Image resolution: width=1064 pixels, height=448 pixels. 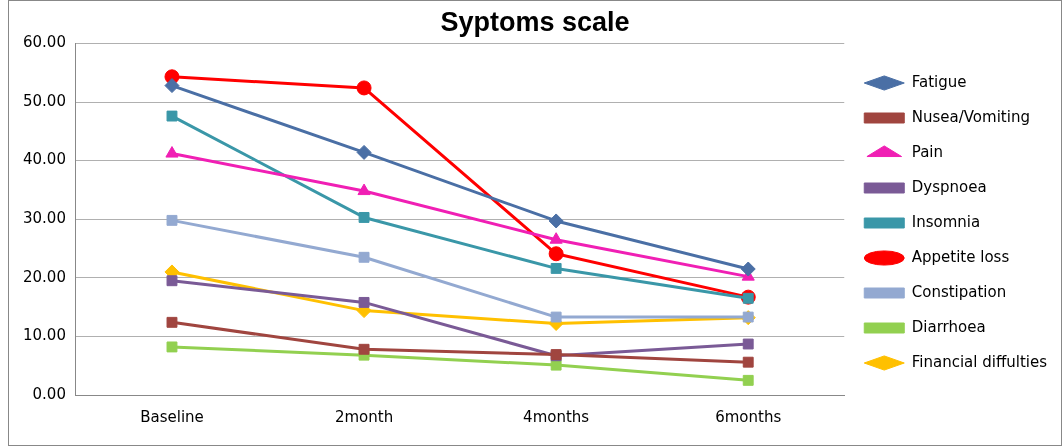 I want to click on y-tick-label: 60.00, so click(x=44, y=42).